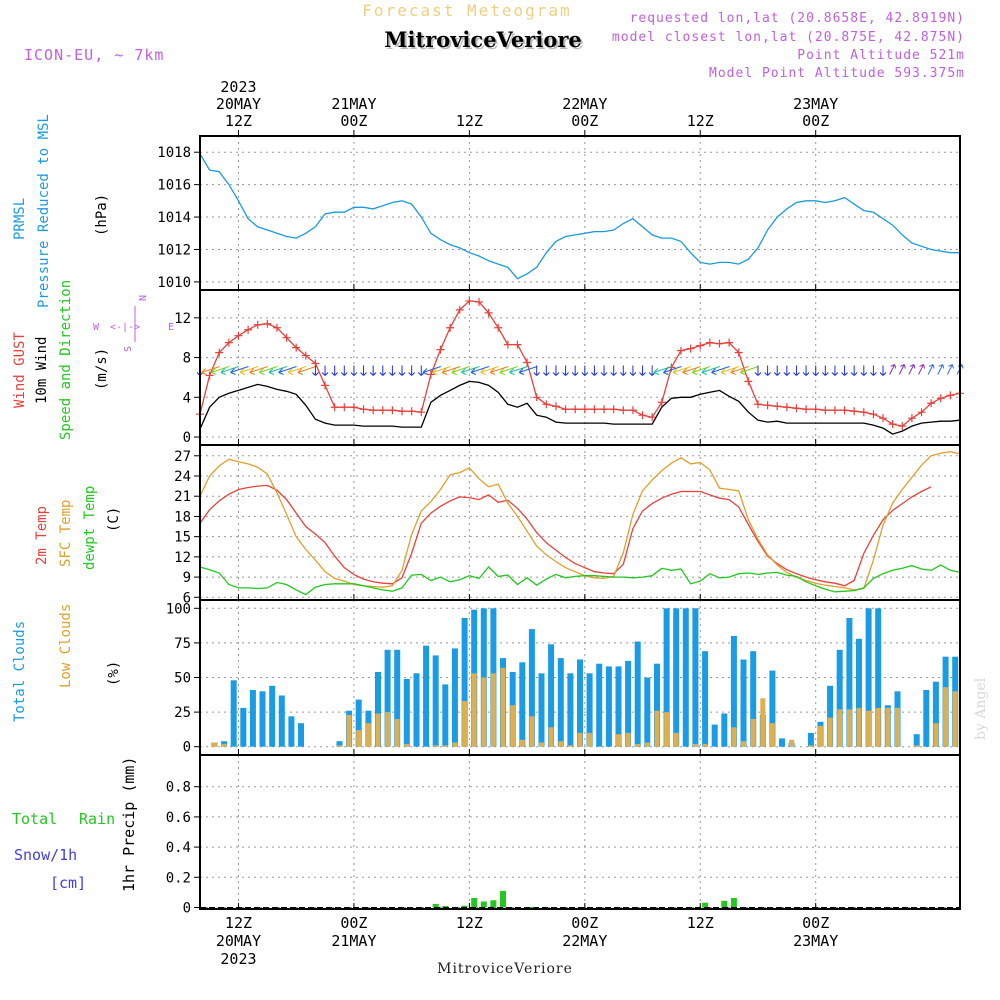 The height and width of the screenshot is (1000, 1000). I want to click on wind-ytick-label: 8, so click(187, 359).